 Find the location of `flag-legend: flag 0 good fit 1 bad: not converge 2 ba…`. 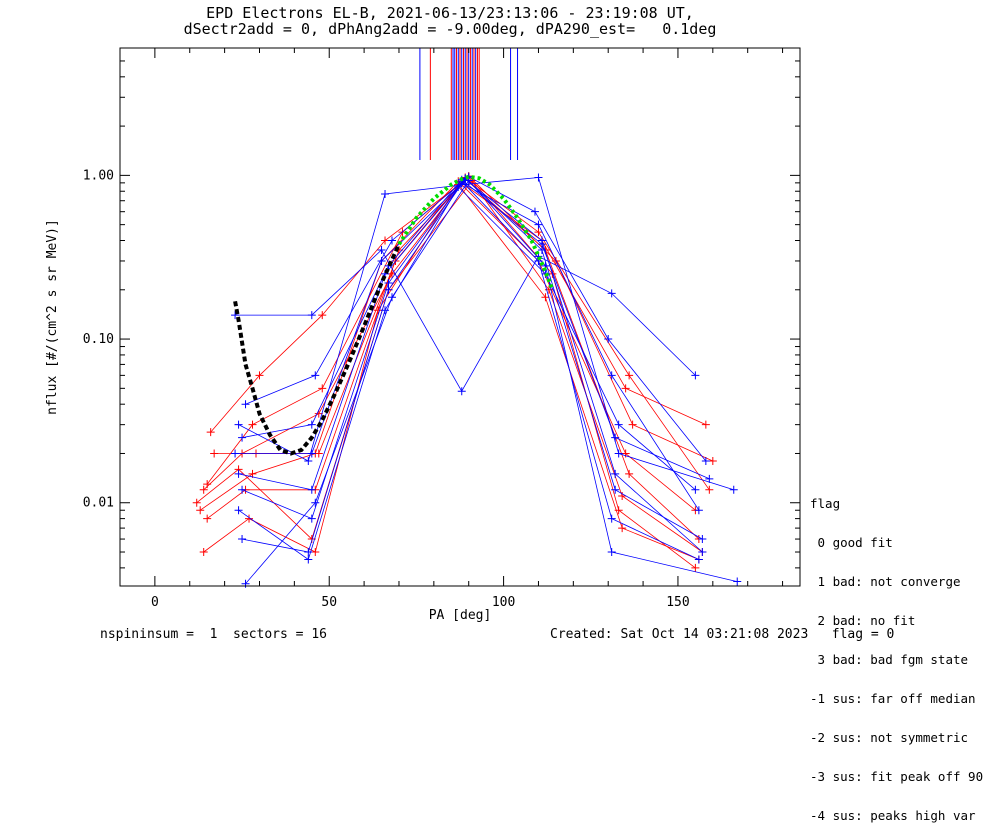

flag-legend: flag 0 good fit 1 bad: not converge 2 ba… is located at coordinates (896, 653).